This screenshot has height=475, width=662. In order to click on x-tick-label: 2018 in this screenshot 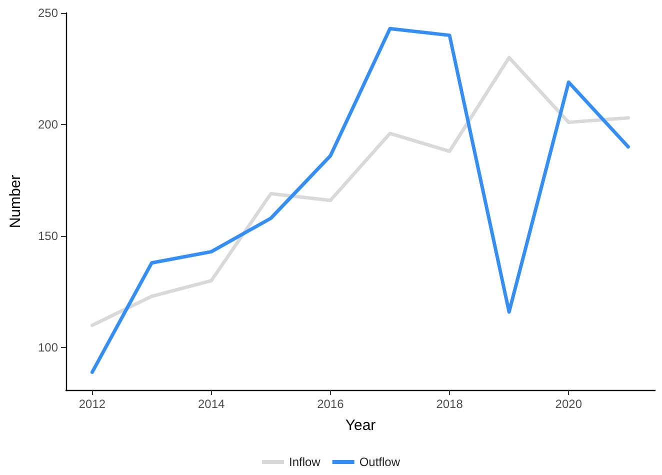, I will do `click(450, 404)`.